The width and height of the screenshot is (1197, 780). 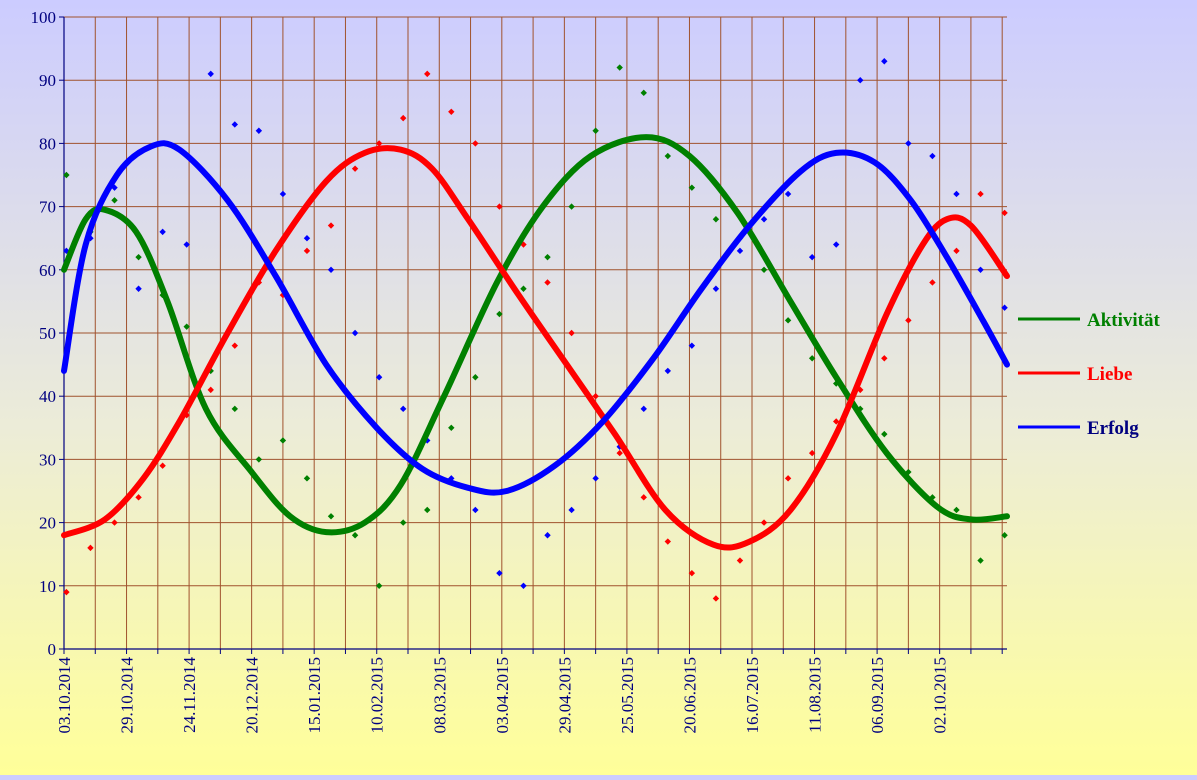 What do you see at coordinates (252, 695) in the screenshot?
I see `x-tick-label: 20.12.2014` at bounding box center [252, 695].